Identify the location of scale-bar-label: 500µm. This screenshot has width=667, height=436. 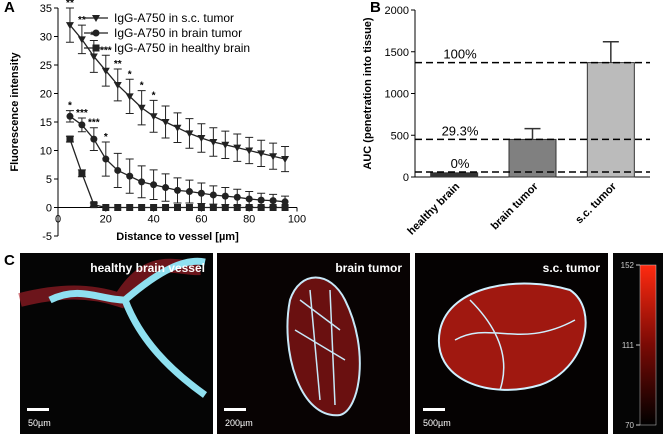
(437, 423).